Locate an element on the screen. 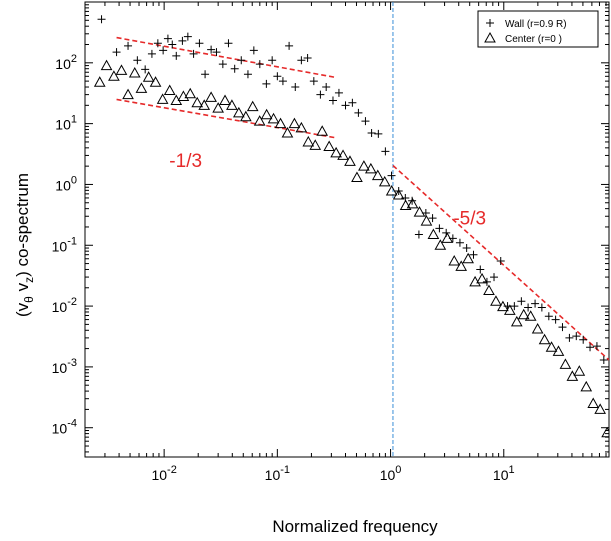  fit-line is located at coordinates (225, 57).